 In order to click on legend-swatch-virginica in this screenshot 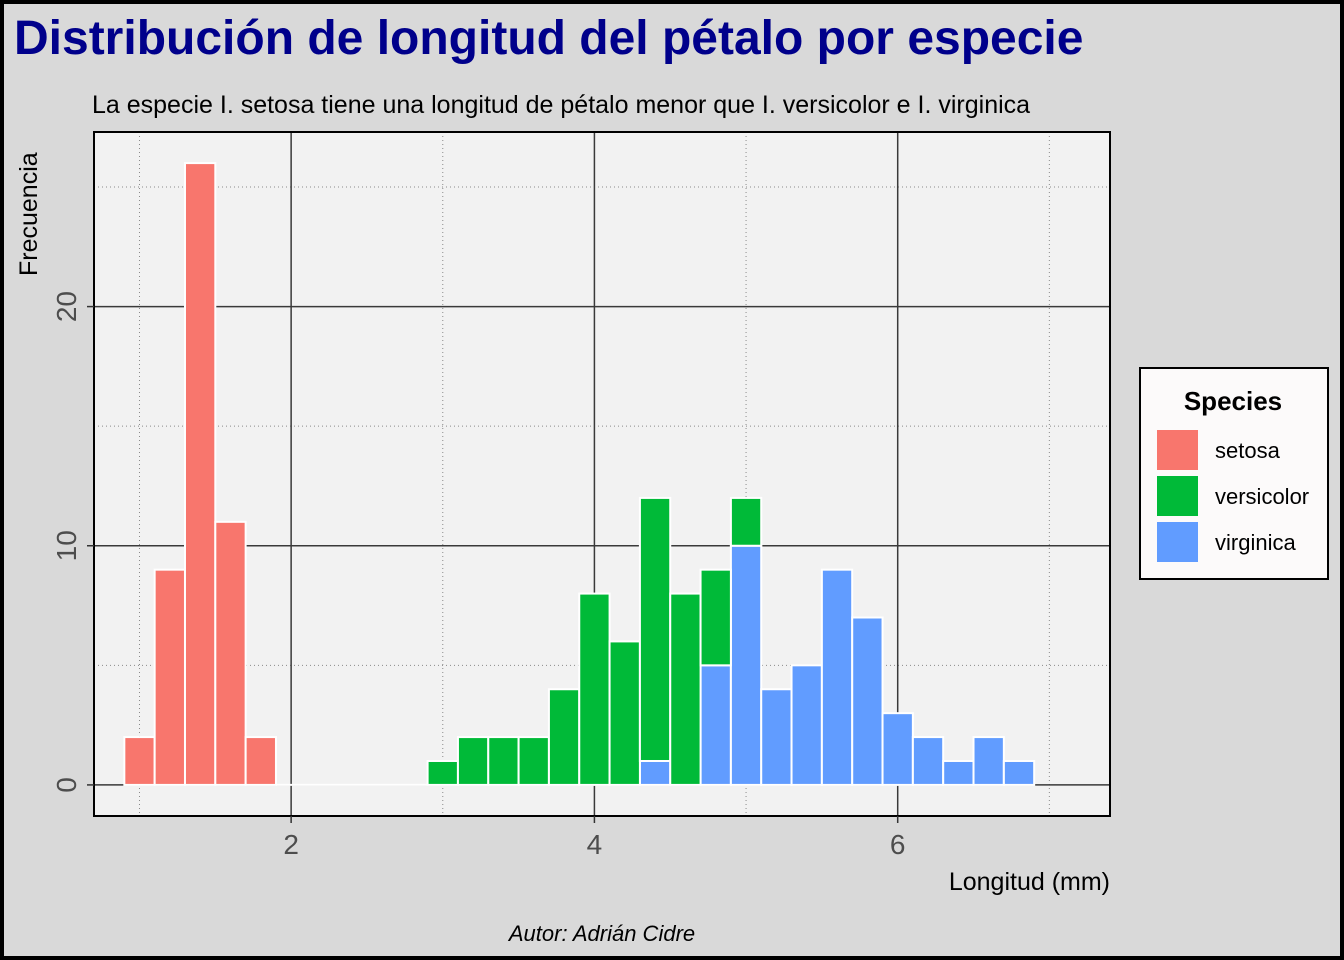, I will do `click(1177, 542)`.